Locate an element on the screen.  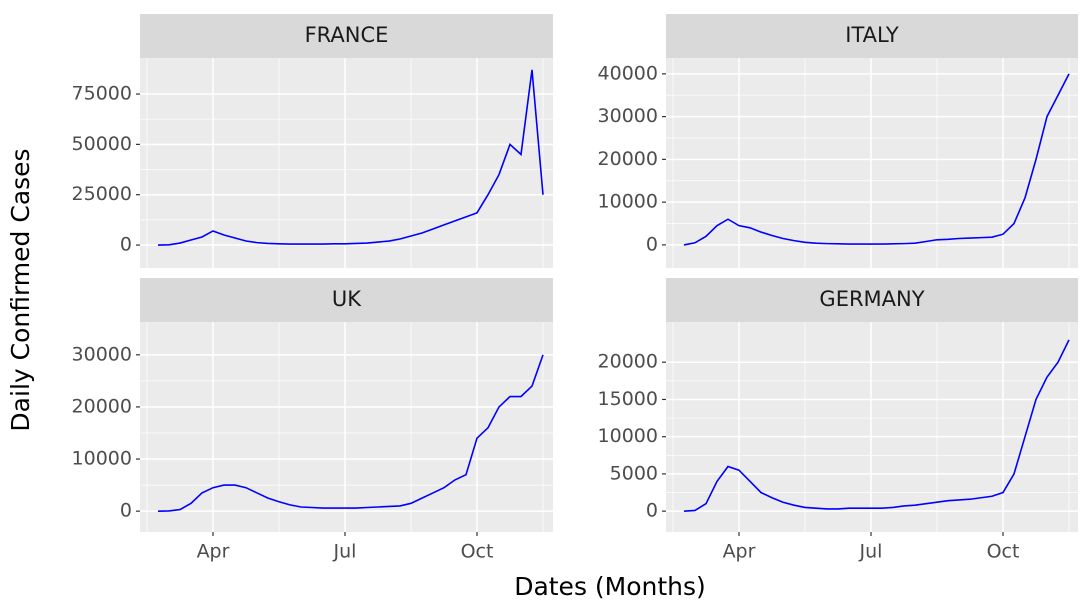
y-tick-label: 5000 is located at coordinates (634, 473).